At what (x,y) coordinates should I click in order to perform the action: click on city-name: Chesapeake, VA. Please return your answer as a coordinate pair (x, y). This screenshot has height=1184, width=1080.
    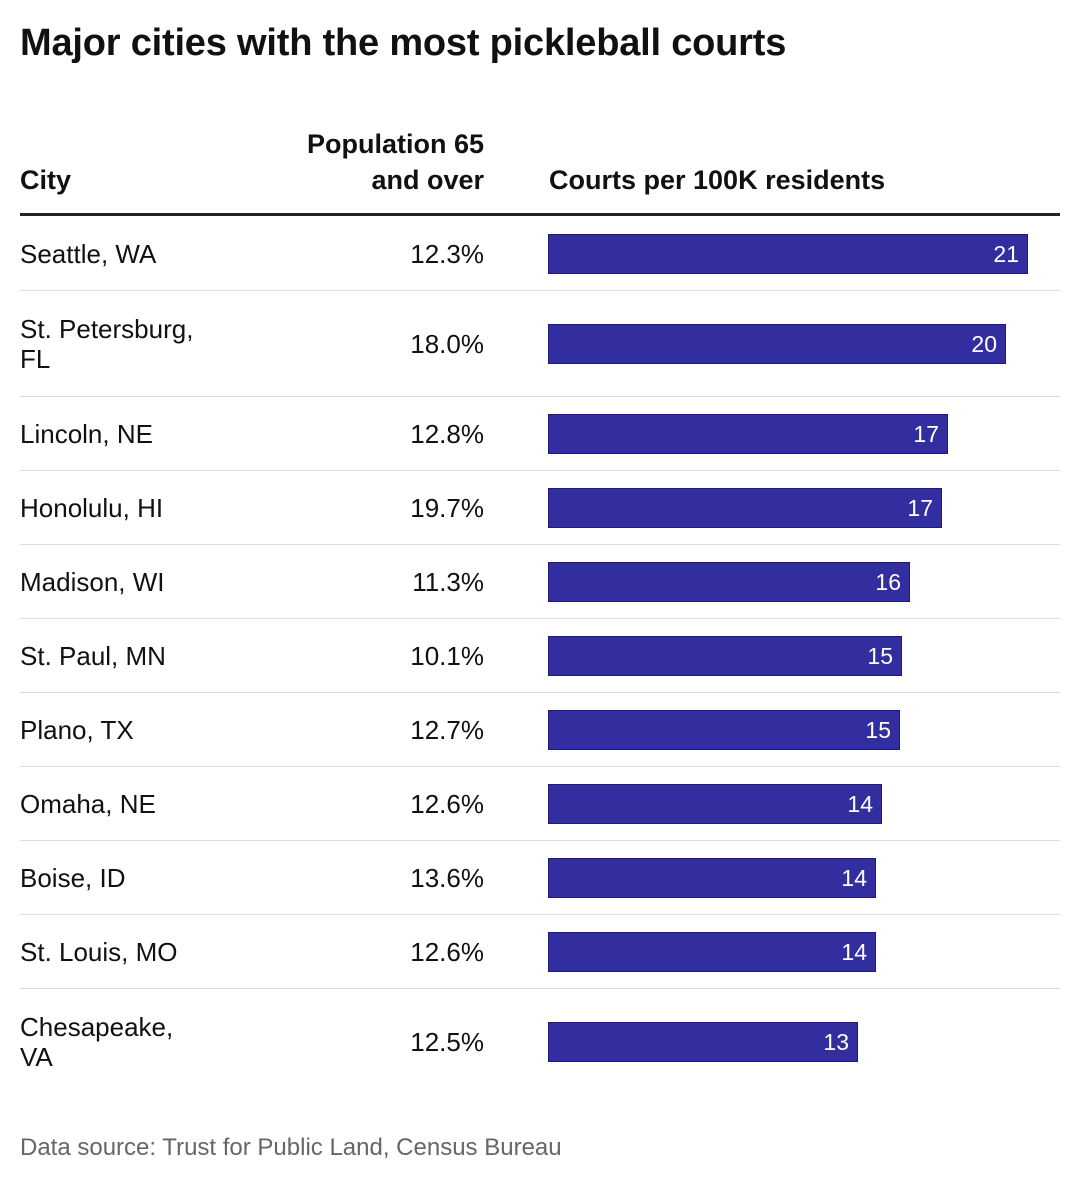
    Looking at the image, I should click on (125, 1042).